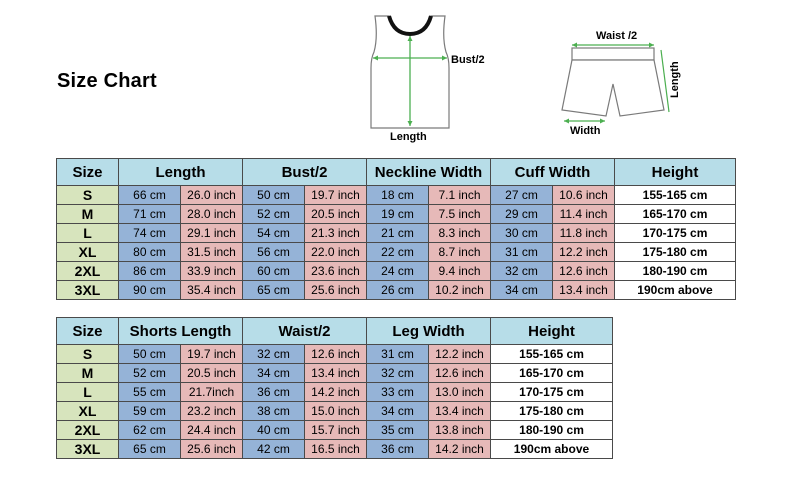 The image size is (800, 487). Describe the element at coordinates (521, 252) in the screenshot. I see `cm-cell: 31 cm` at that location.